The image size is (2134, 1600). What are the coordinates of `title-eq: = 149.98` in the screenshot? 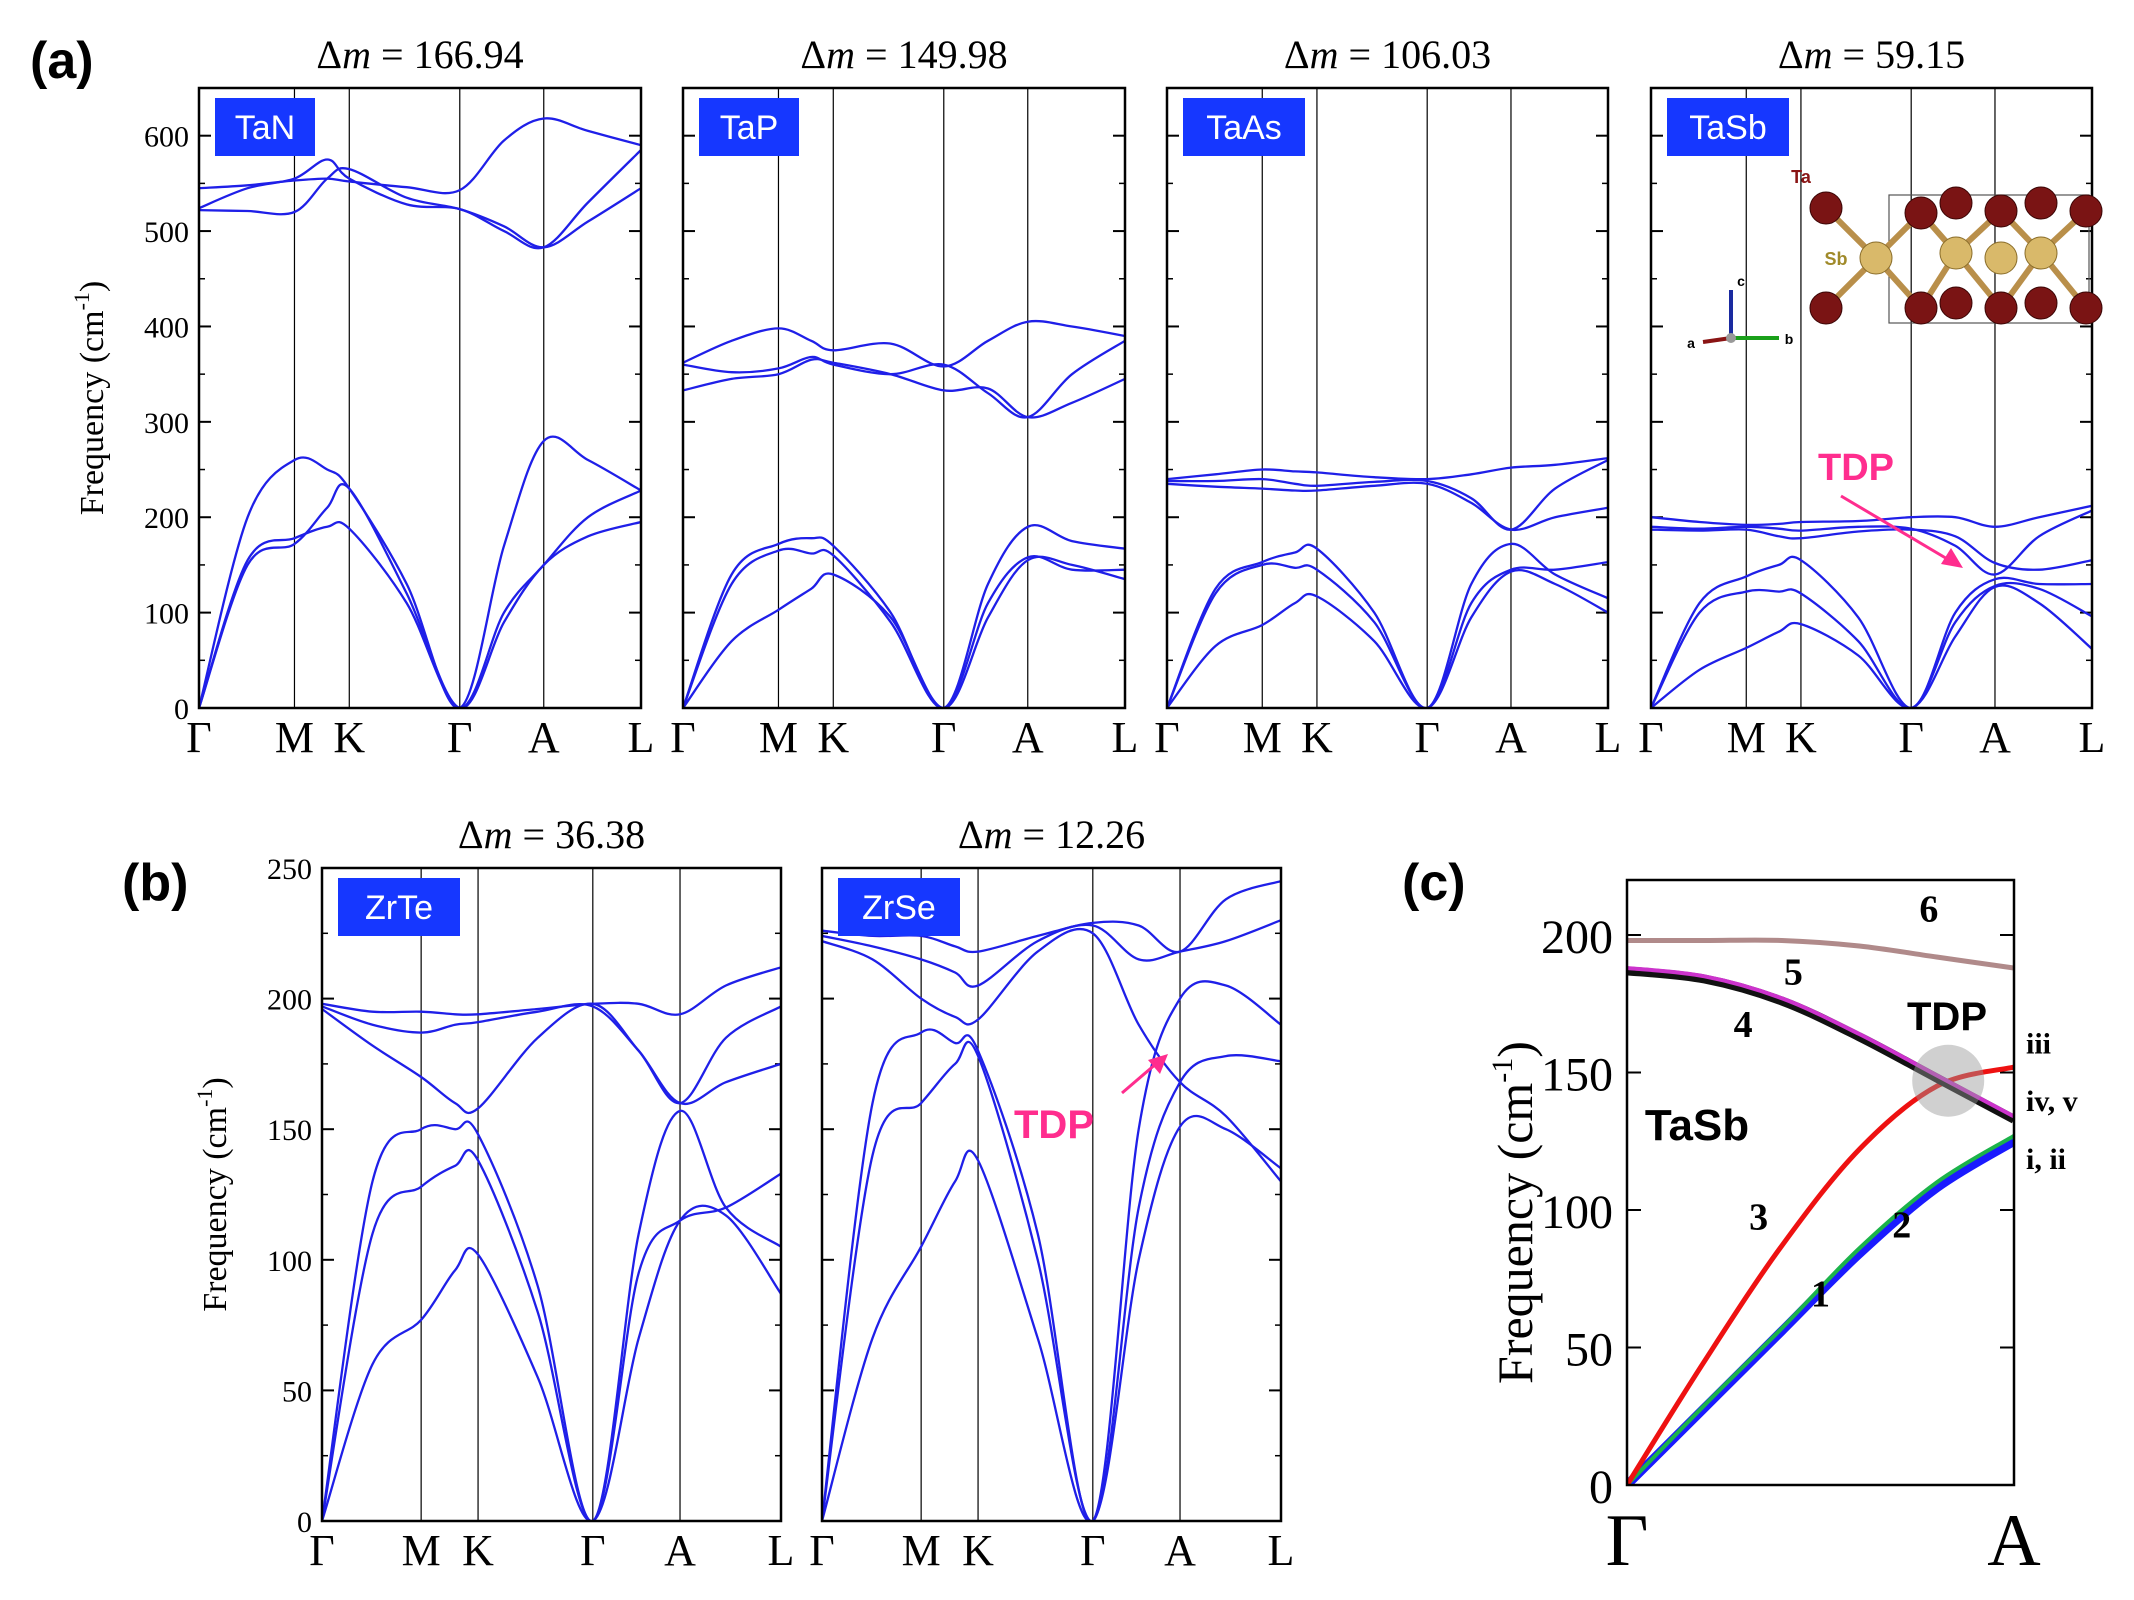 It's located at (931, 54).